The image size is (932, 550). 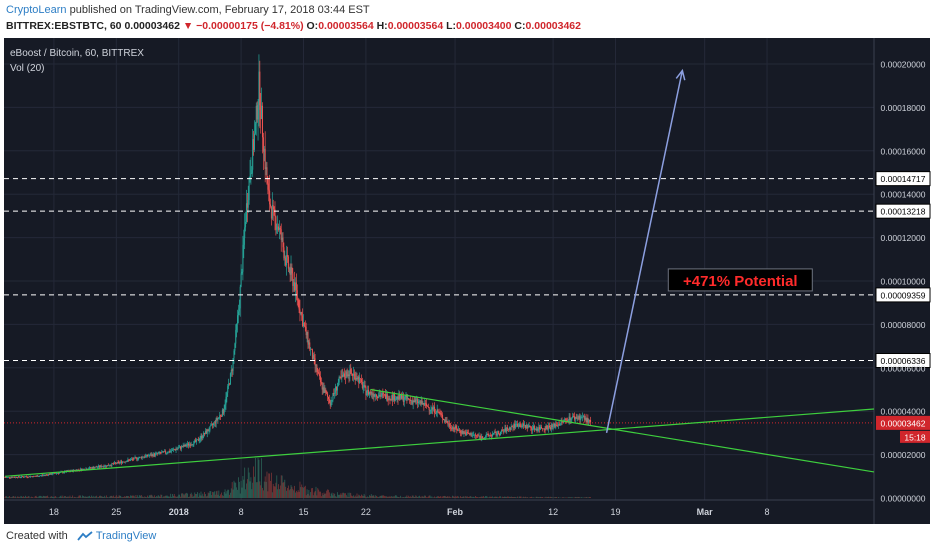 I want to click on author-link: CryptoLearn, so click(x=36, y=10).